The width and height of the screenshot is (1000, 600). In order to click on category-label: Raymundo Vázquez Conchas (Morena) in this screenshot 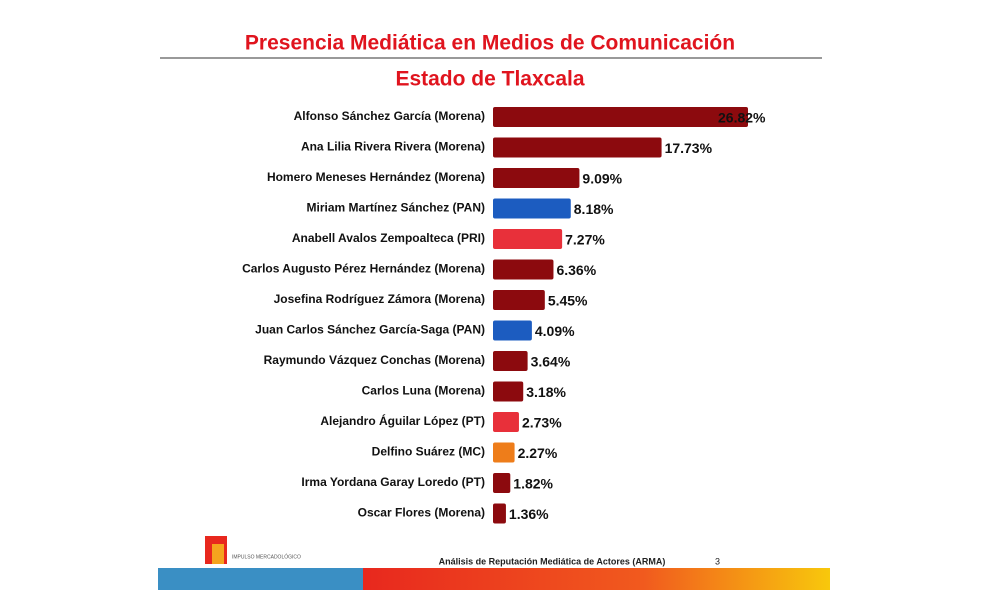, I will do `click(374, 360)`.